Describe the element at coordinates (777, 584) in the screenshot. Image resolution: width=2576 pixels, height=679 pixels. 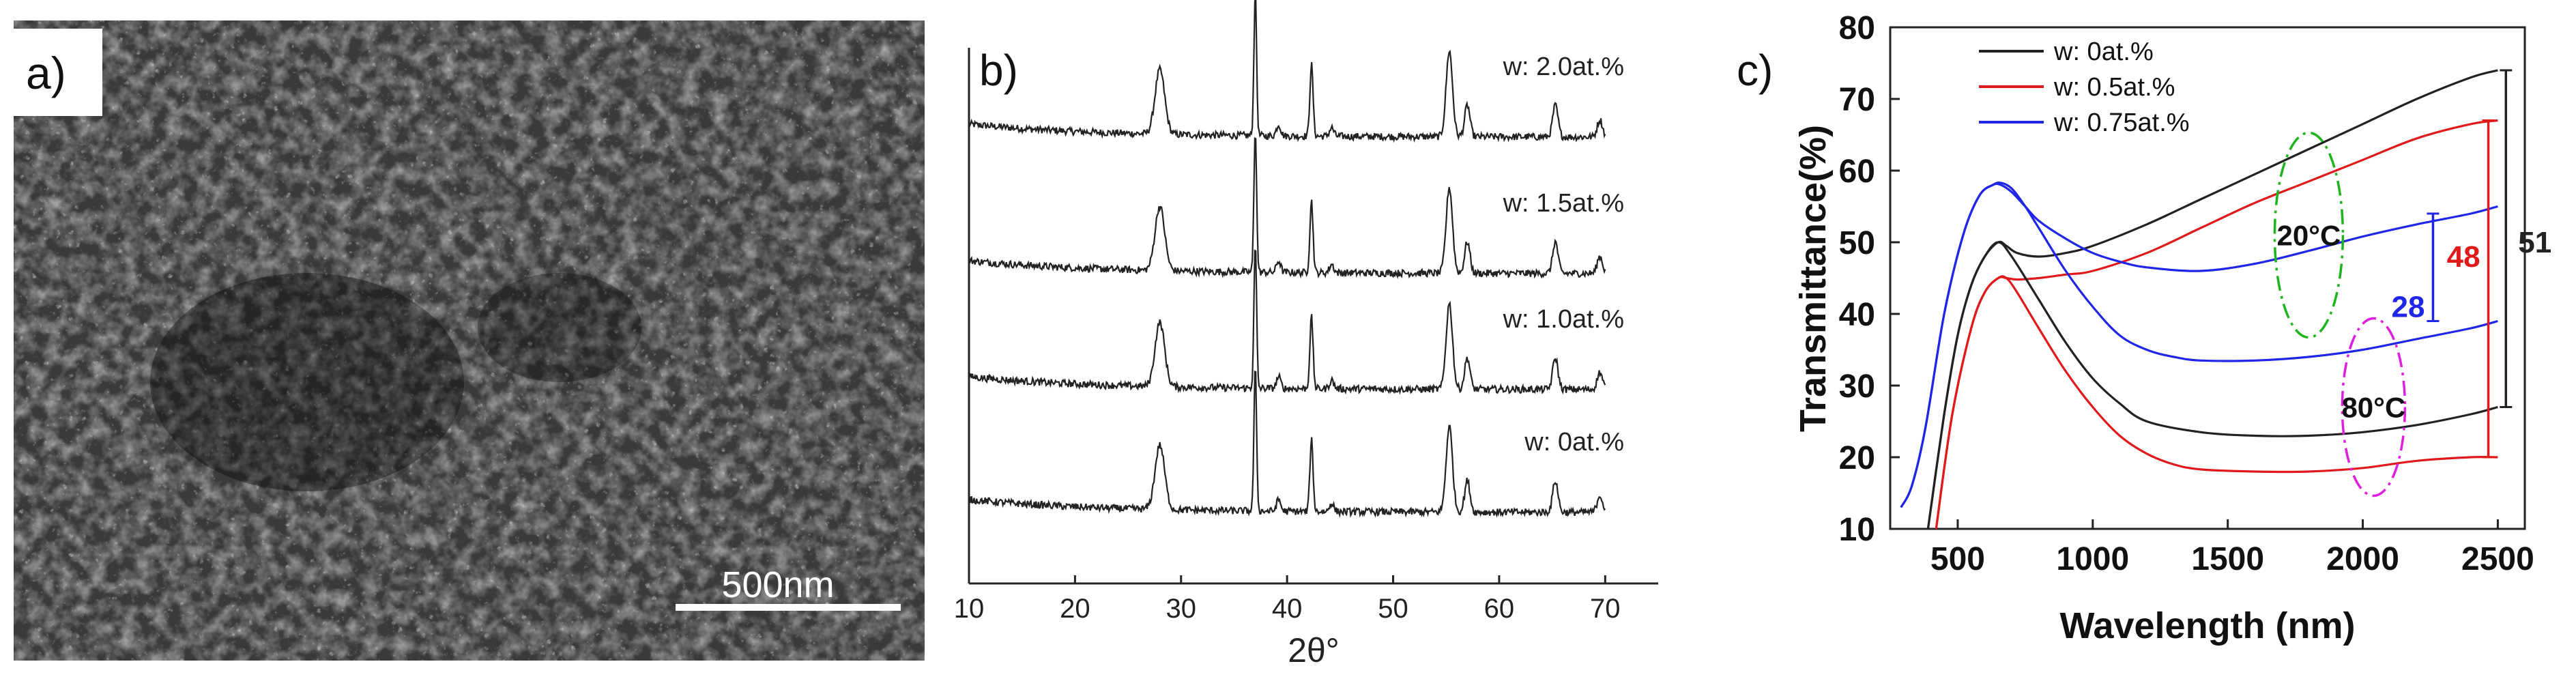
I see `scale-bar-label: 500nm` at that location.